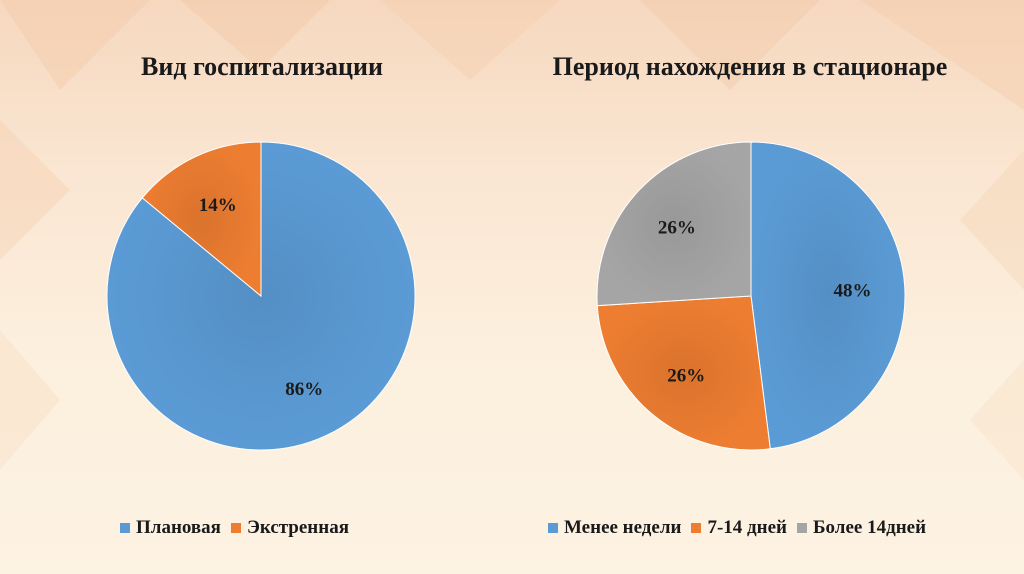 This screenshot has height=574, width=1024. Describe the element at coordinates (262, 66) in the screenshot. I see `chart-title: Вид госпитализации` at that location.